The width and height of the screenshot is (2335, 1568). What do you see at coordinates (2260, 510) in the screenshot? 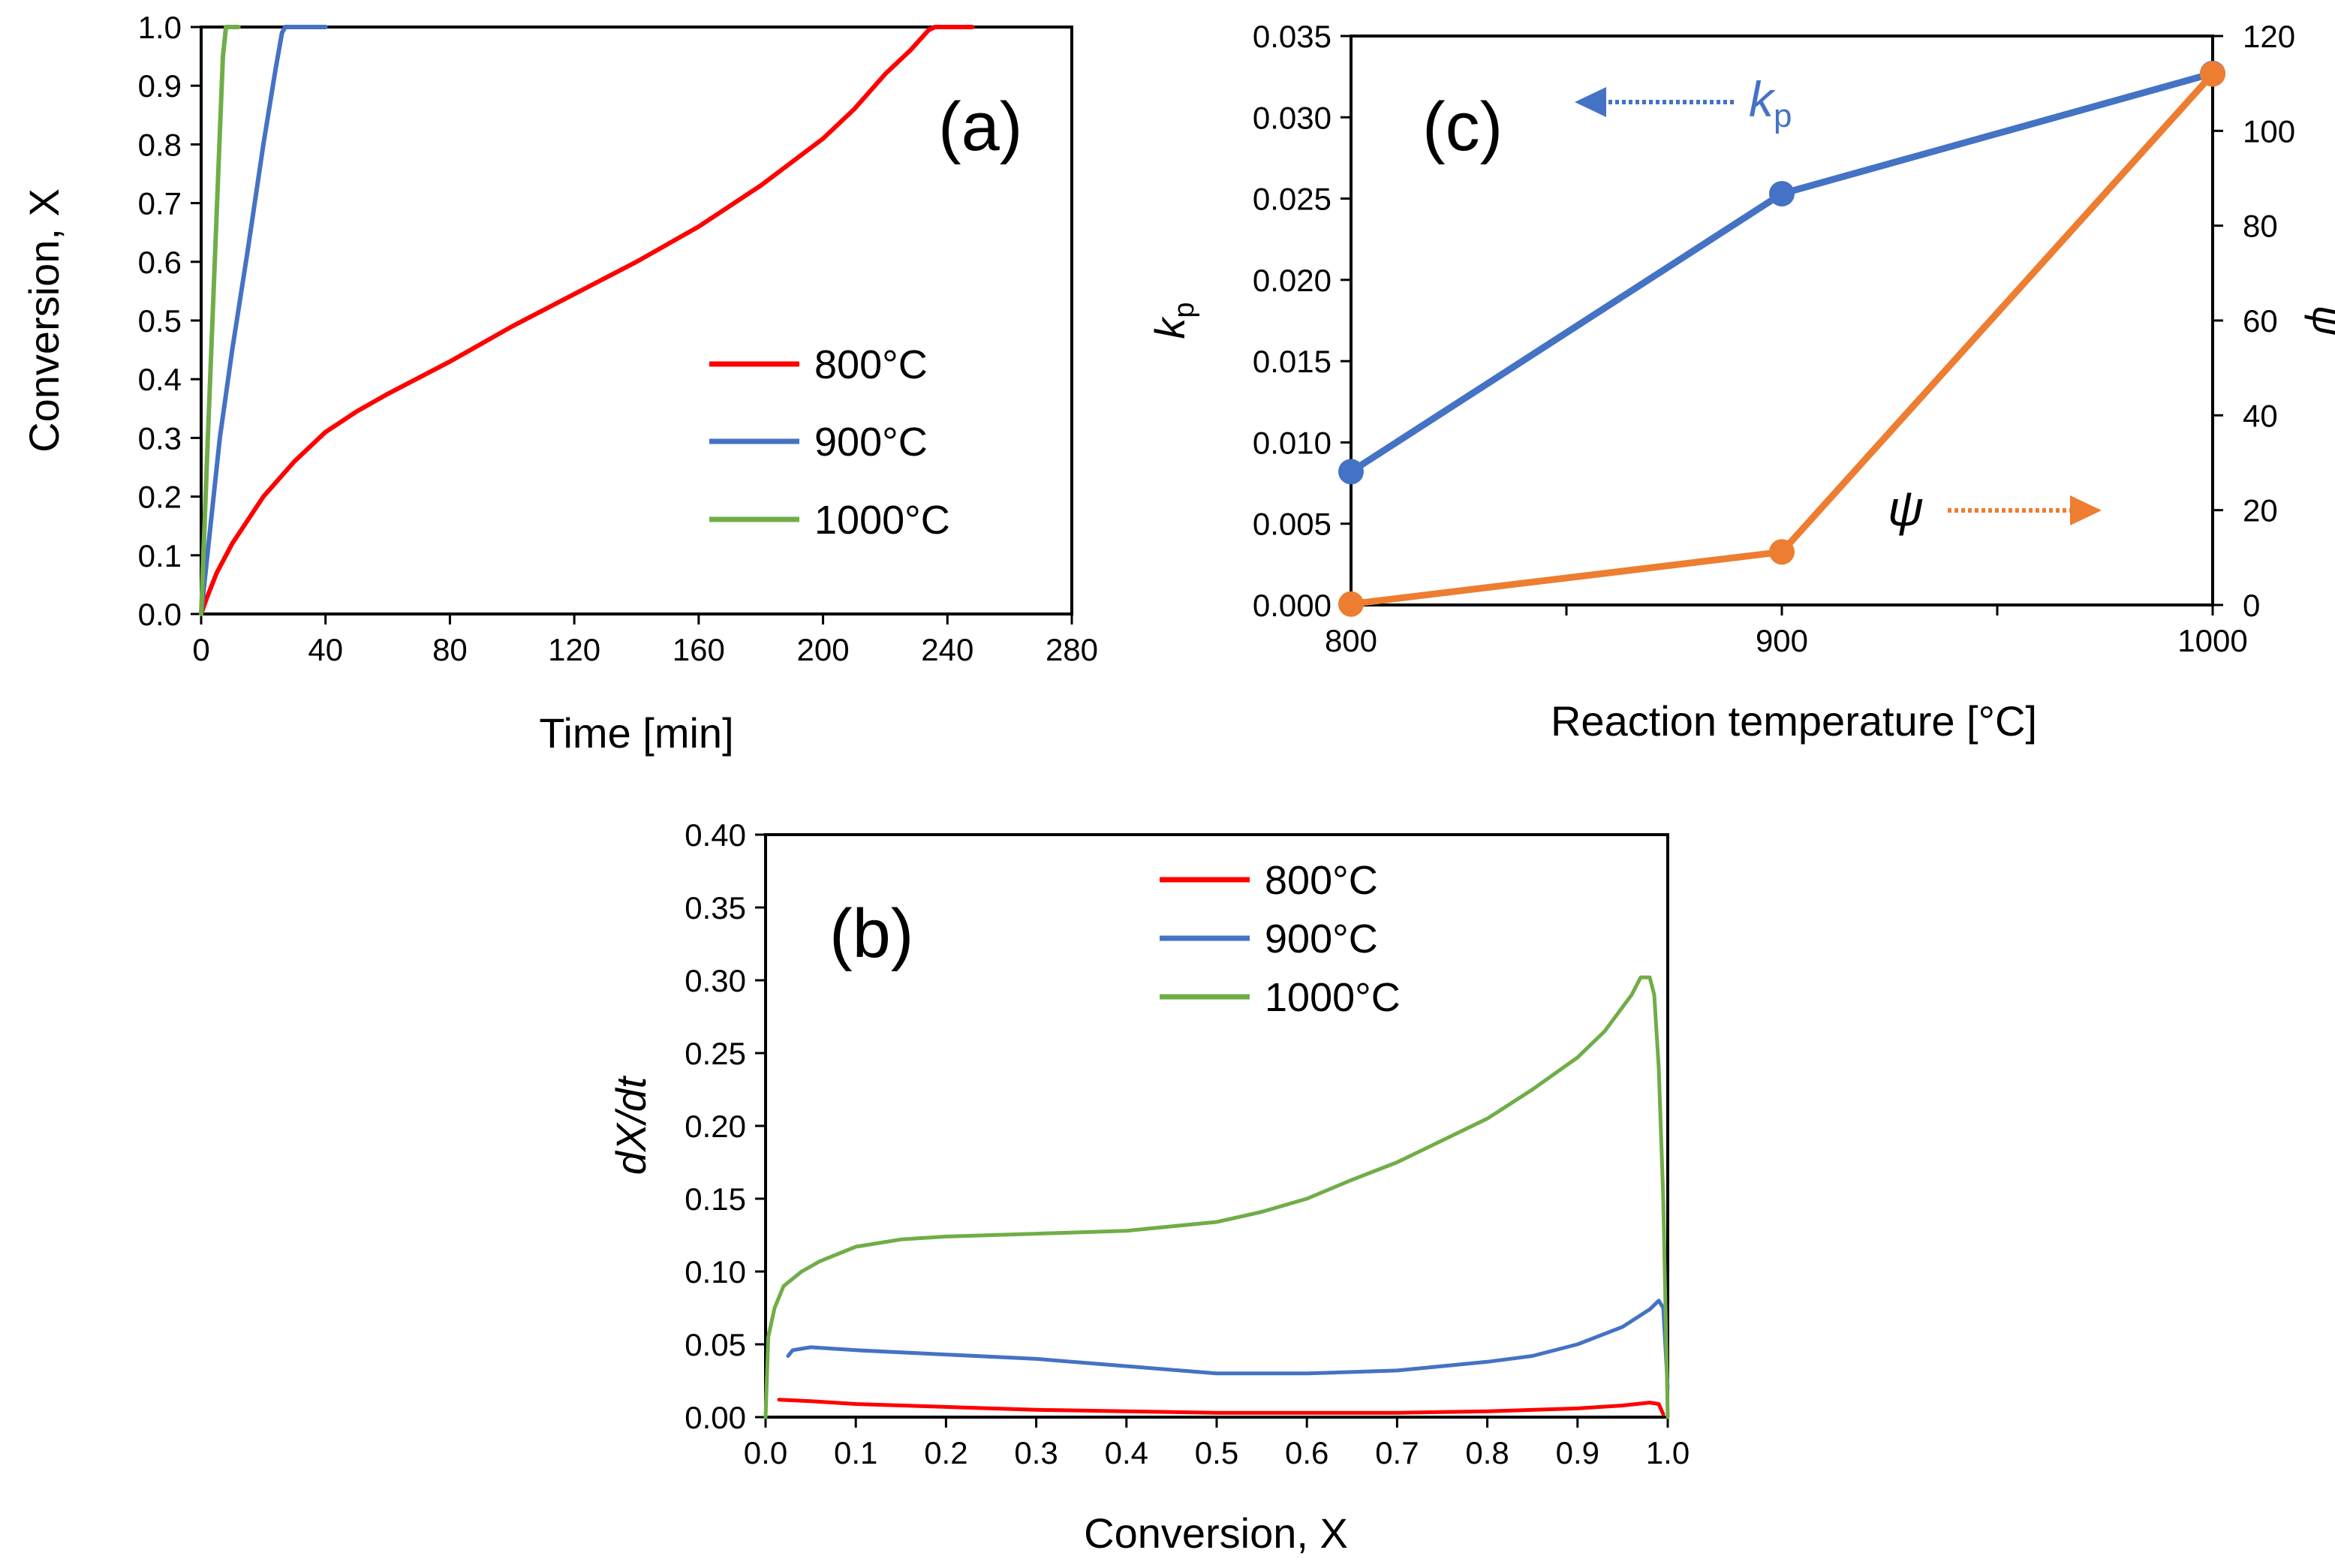
I see `panel-c-y2-tick-label: 20` at bounding box center [2260, 510].